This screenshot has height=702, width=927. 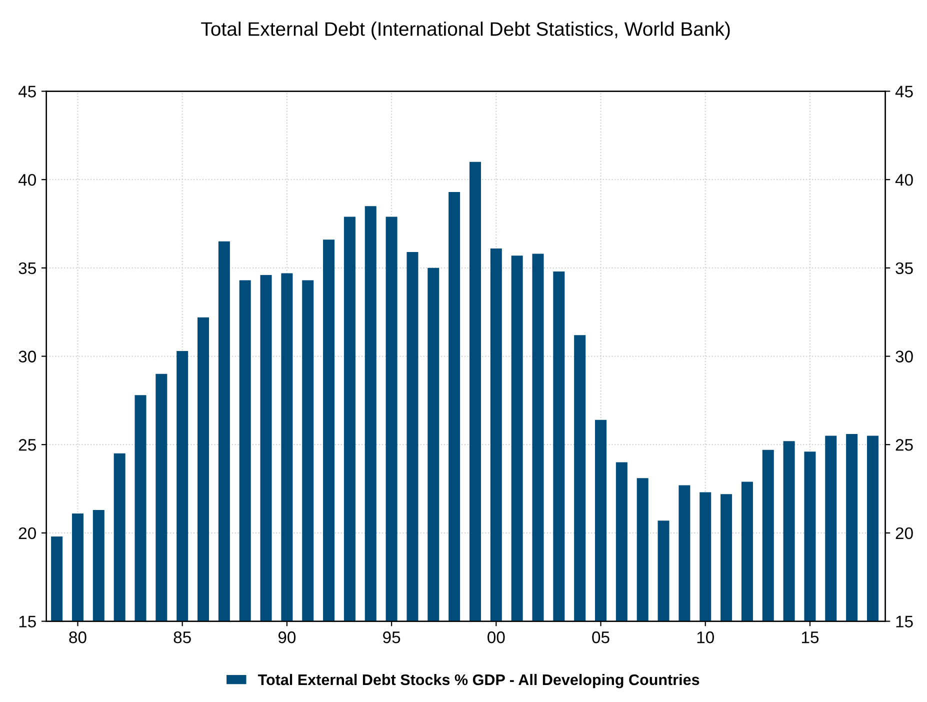 What do you see at coordinates (287, 637) in the screenshot?
I see `x-tick-label: 90` at bounding box center [287, 637].